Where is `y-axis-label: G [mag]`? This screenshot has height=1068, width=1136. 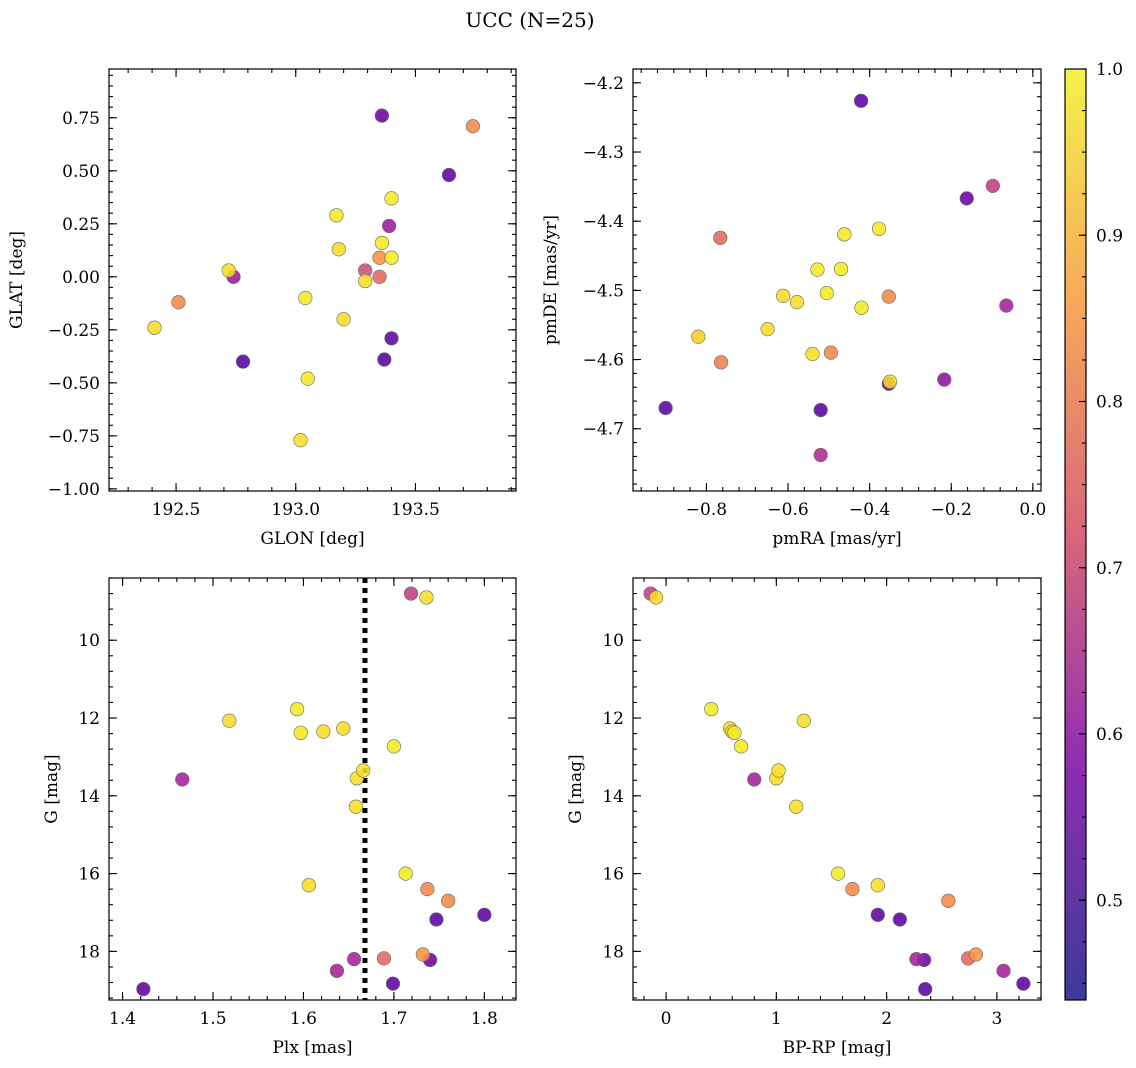
y-axis-label: G [mag] is located at coordinates (52, 788).